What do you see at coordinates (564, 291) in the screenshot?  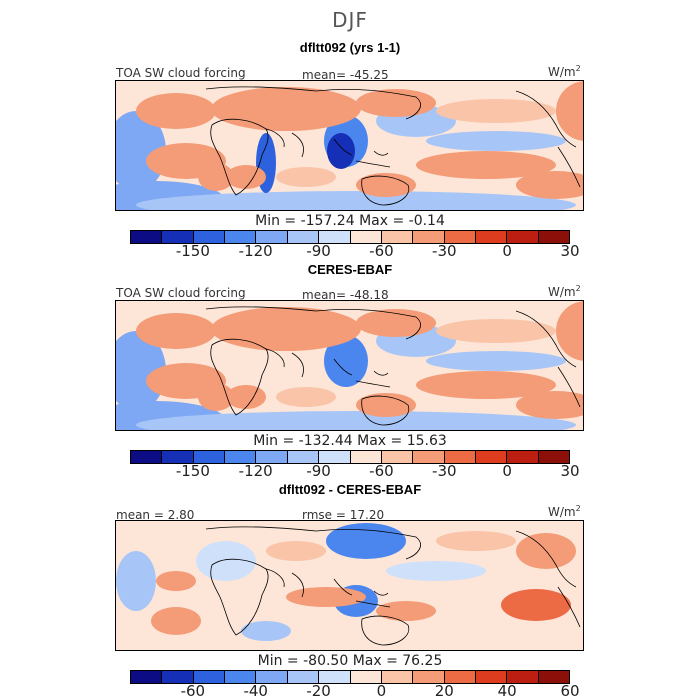 I see `panel-2-units: W/m2` at bounding box center [564, 291].